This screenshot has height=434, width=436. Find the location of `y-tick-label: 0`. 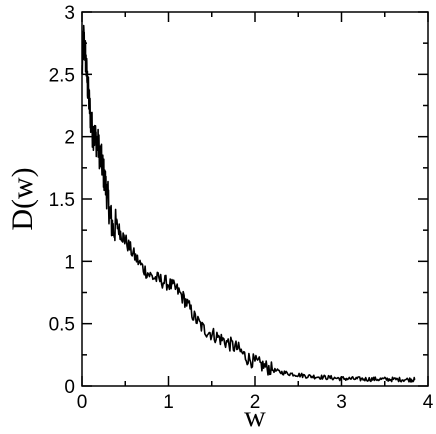

y-tick-label: 0 is located at coordinates (69, 387).